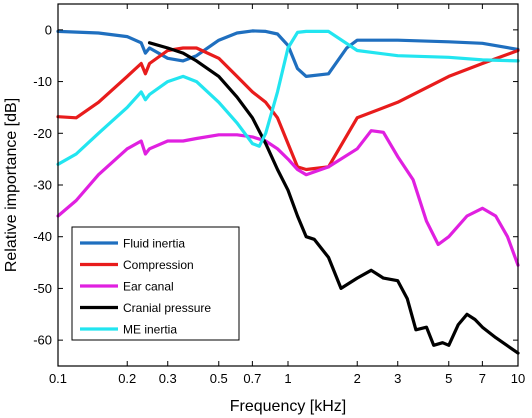 The height and width of the screenshot is (418, 532). What do you see at coordinates (482, 378) in the screenshot?
I see `x-tick-label: 7` at bounding box center [482, 378].